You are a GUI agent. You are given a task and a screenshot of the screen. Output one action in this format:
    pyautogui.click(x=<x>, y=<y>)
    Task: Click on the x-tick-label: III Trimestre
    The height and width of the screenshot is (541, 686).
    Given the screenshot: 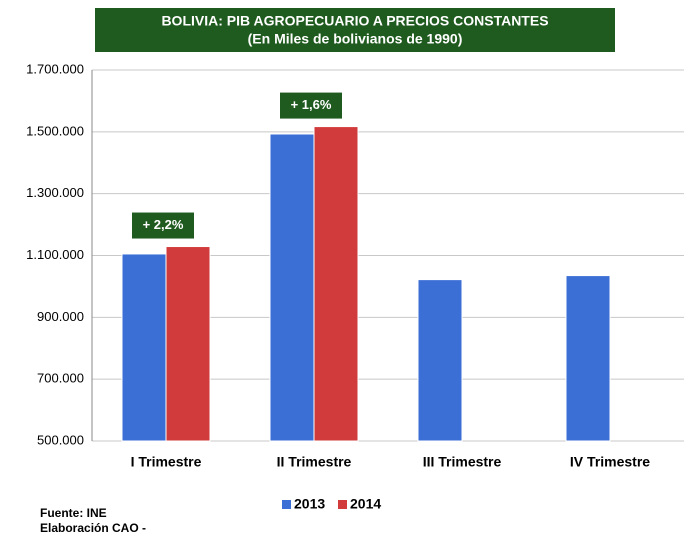 What is the action you would take?
    pyautogui.click(x=462, y=462)
    